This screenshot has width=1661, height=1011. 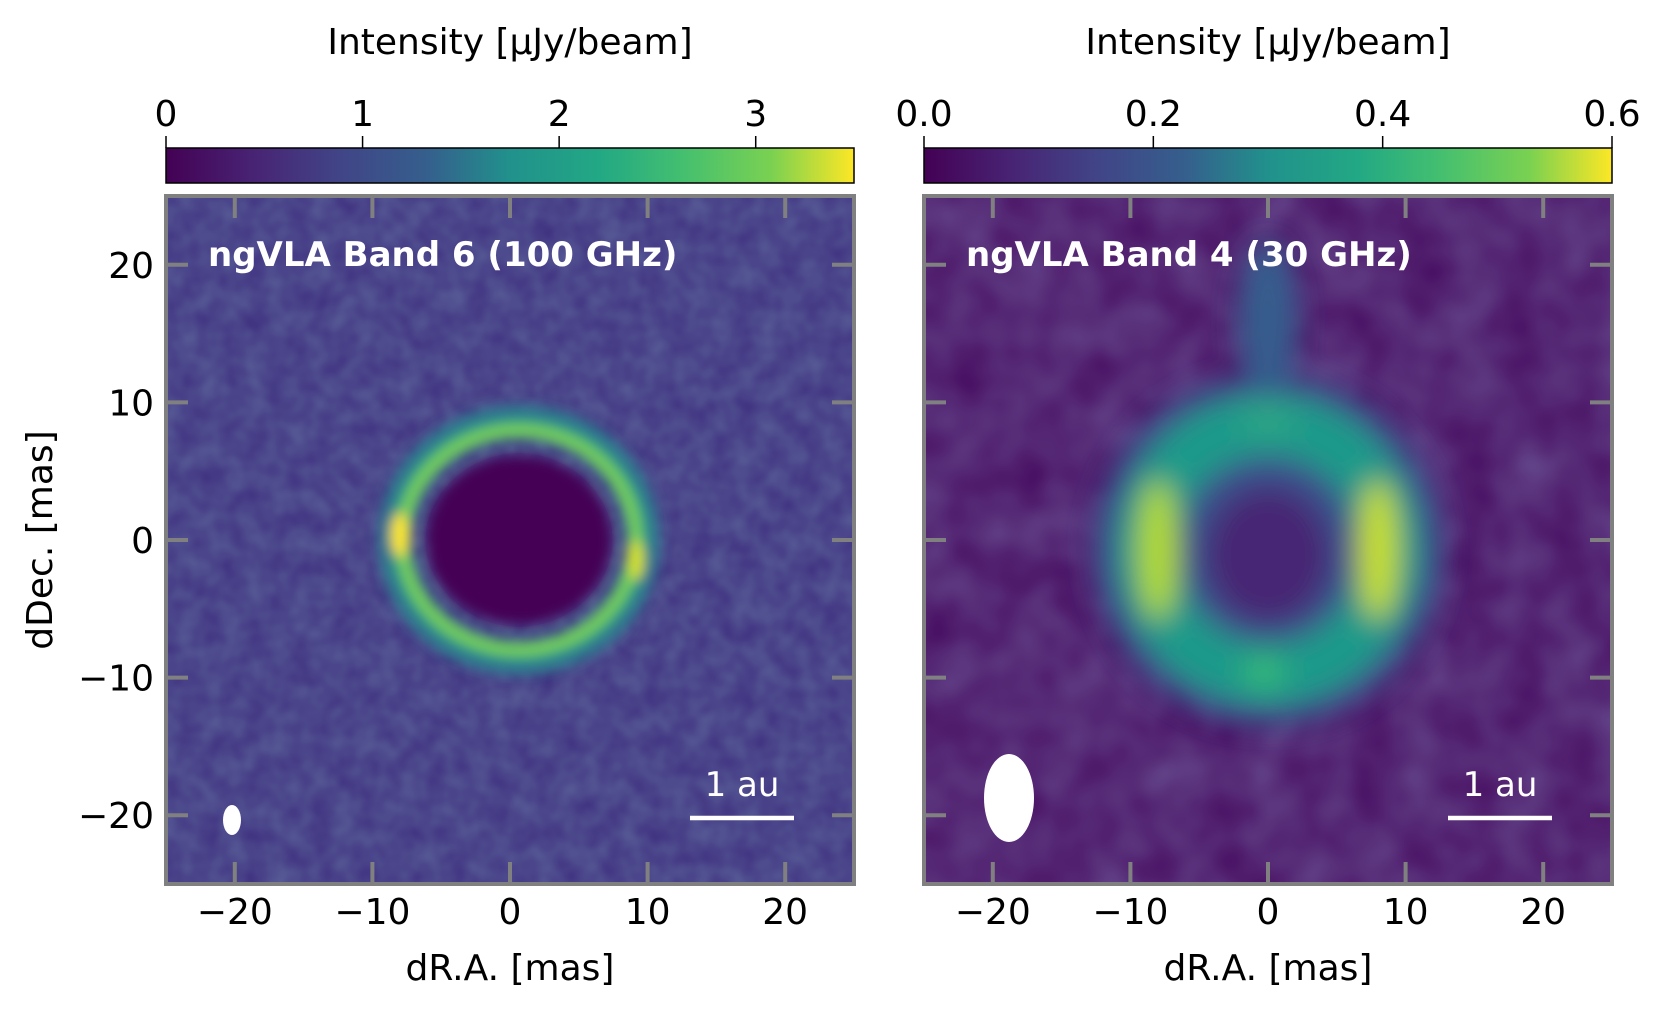 What do you see at coordinates (559, 114) in the screenshot?
I see `colorbar-tick-label-band6: 2` at bounding box center [559, 114].